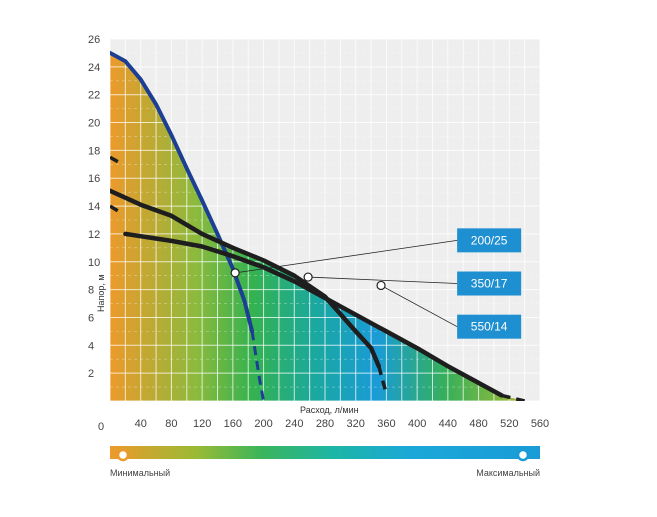 Image resolution: width=657 pixels, height=517 pixels. I want to click on y-tick-label: 12, so click(94, 235).